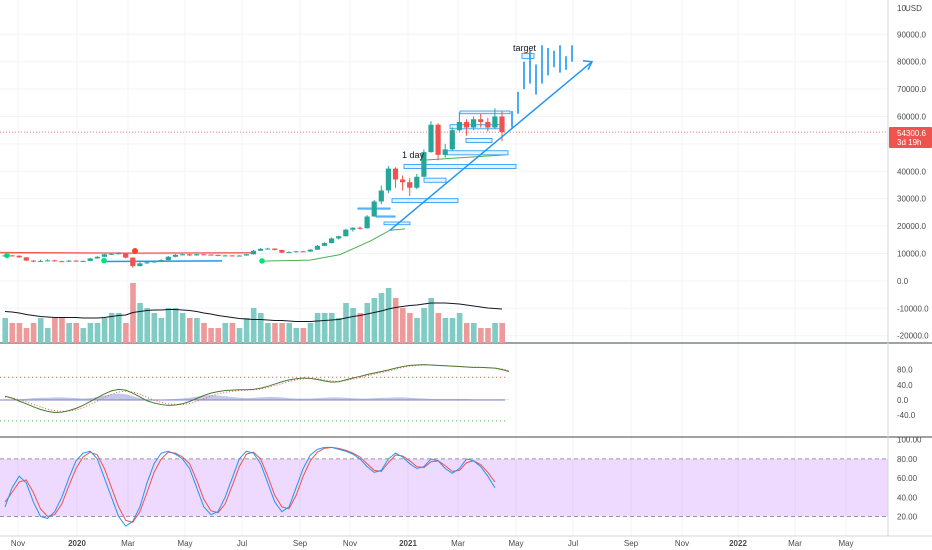 Image resolution: width=932 pixels, height=550 pixels. Describe the element at coordinates (909, 479) in the screenshot. I see `stochastic-axis: 100.00 80.00 60.00 40.00 20.00` at that location.